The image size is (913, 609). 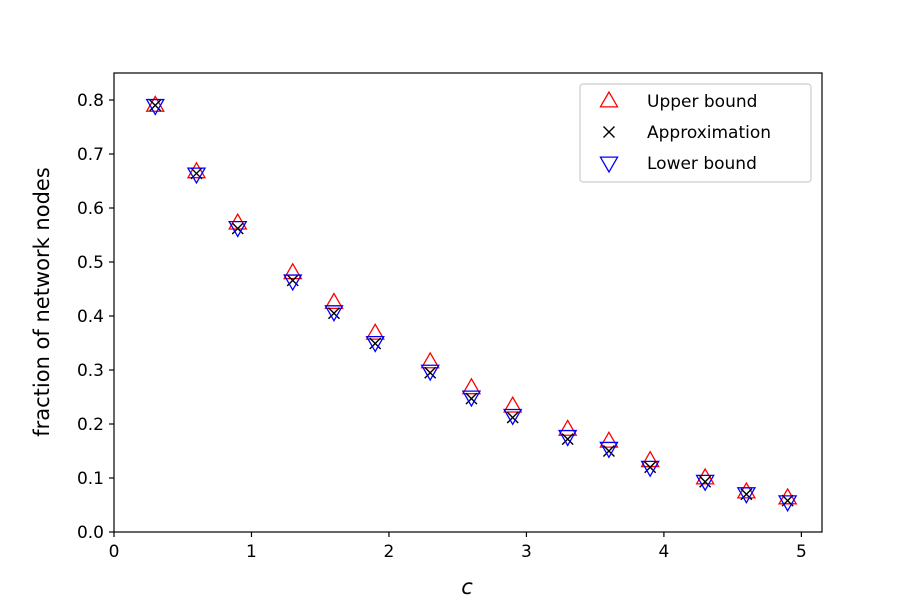 What do you see at coordinates (609, 132) in the screenshot?
I see `legend-marker-approximation` at bounding box center [609, 132].